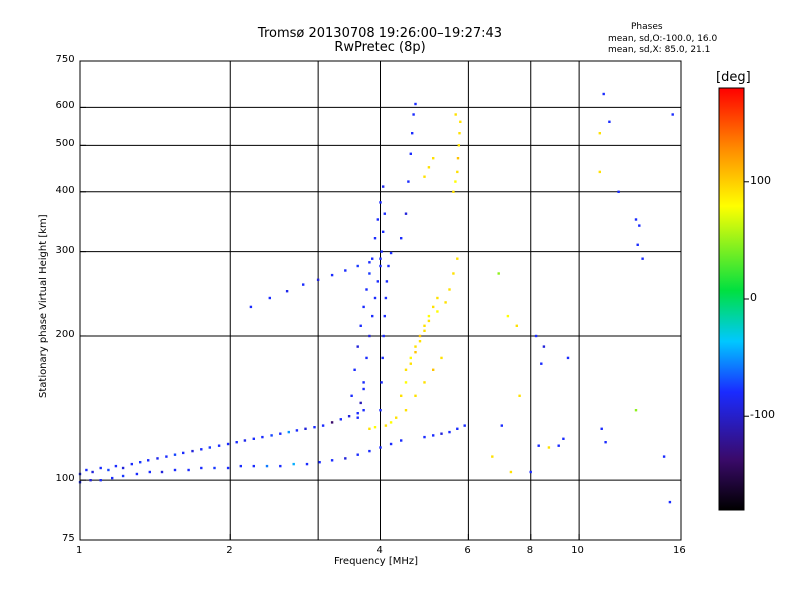  I want to click on y-tick-label: 200, so click(65, 334).